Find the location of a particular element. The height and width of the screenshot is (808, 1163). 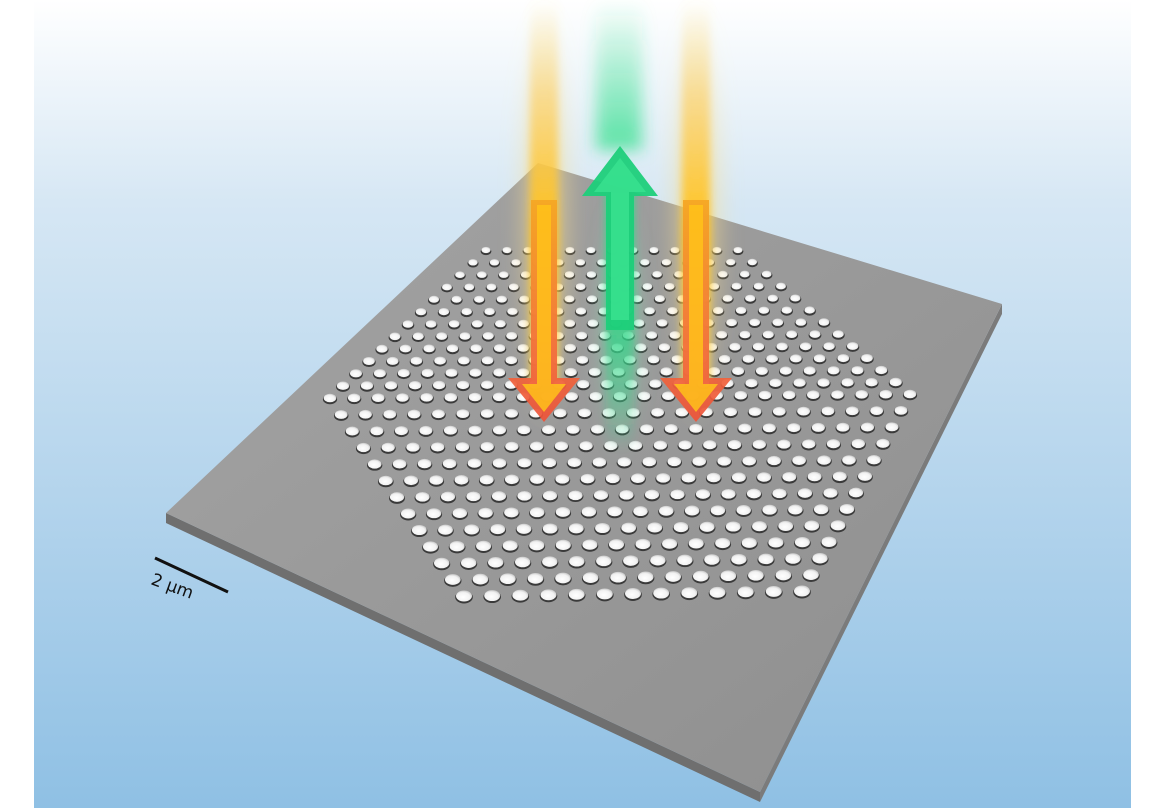

emission-beam is located at coordinates (620, 230).